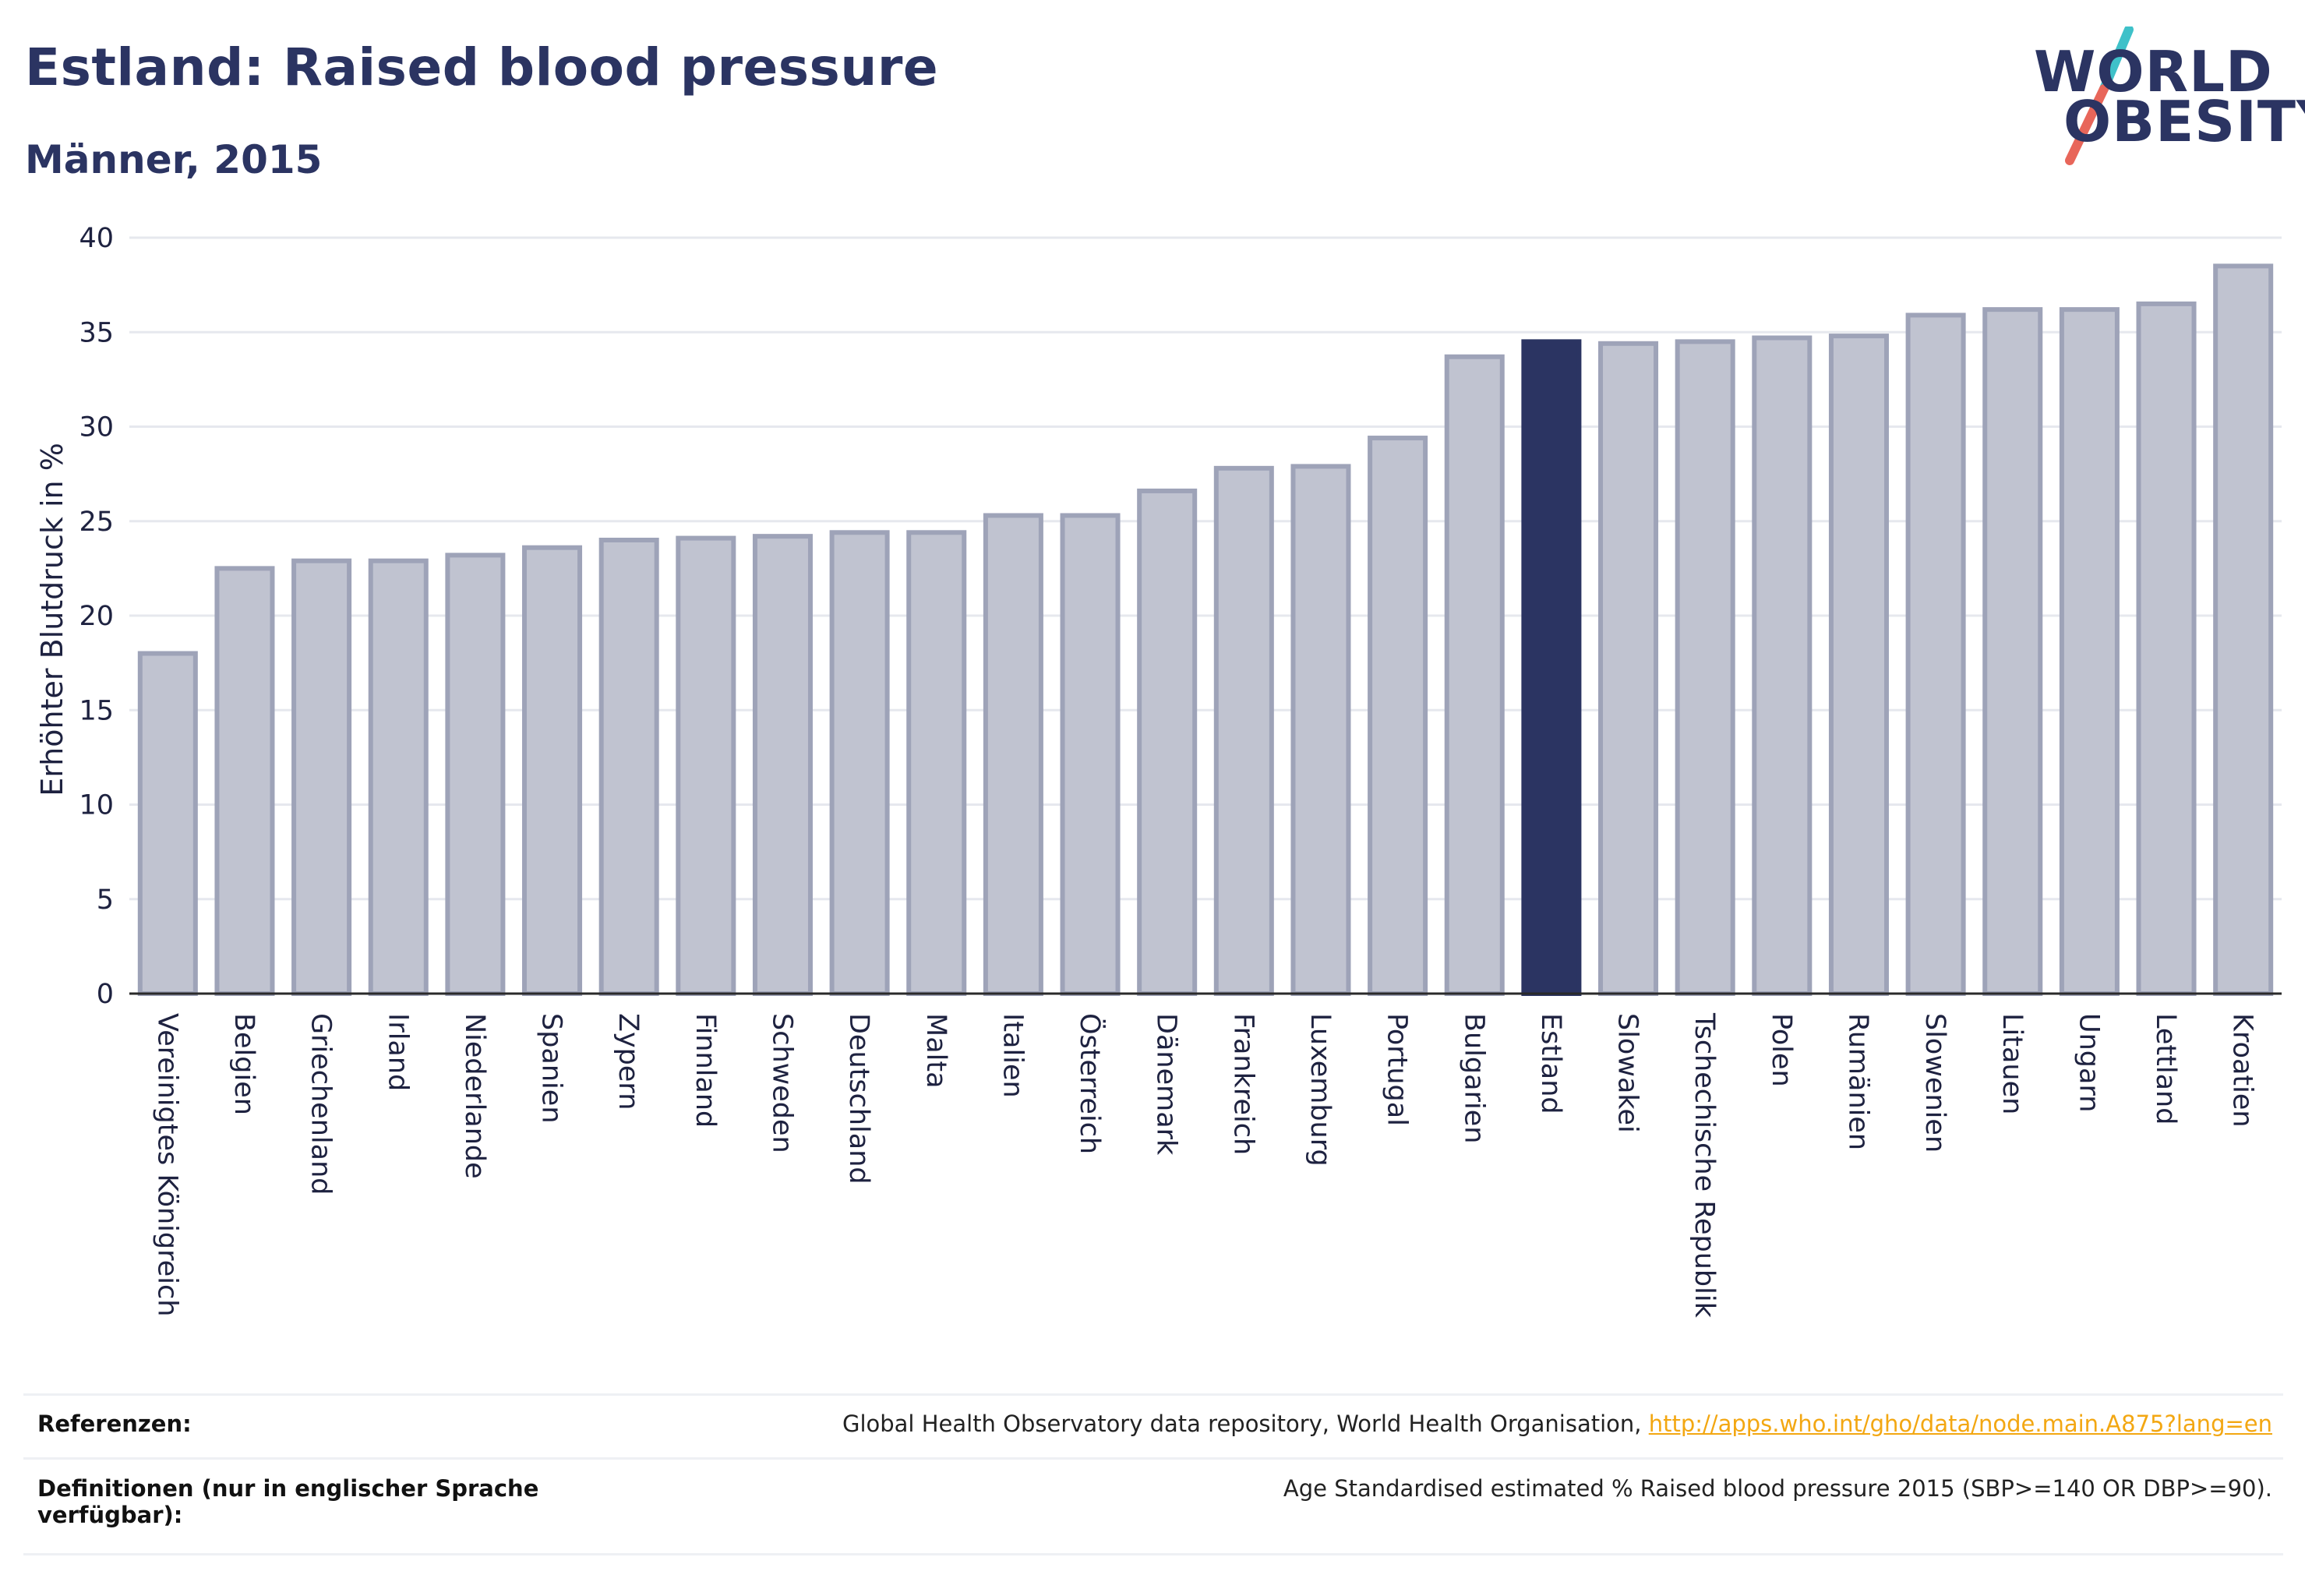 The image size is (2305, 1596). I want to click on references-label: Referenzen:, so click(114, 1424).